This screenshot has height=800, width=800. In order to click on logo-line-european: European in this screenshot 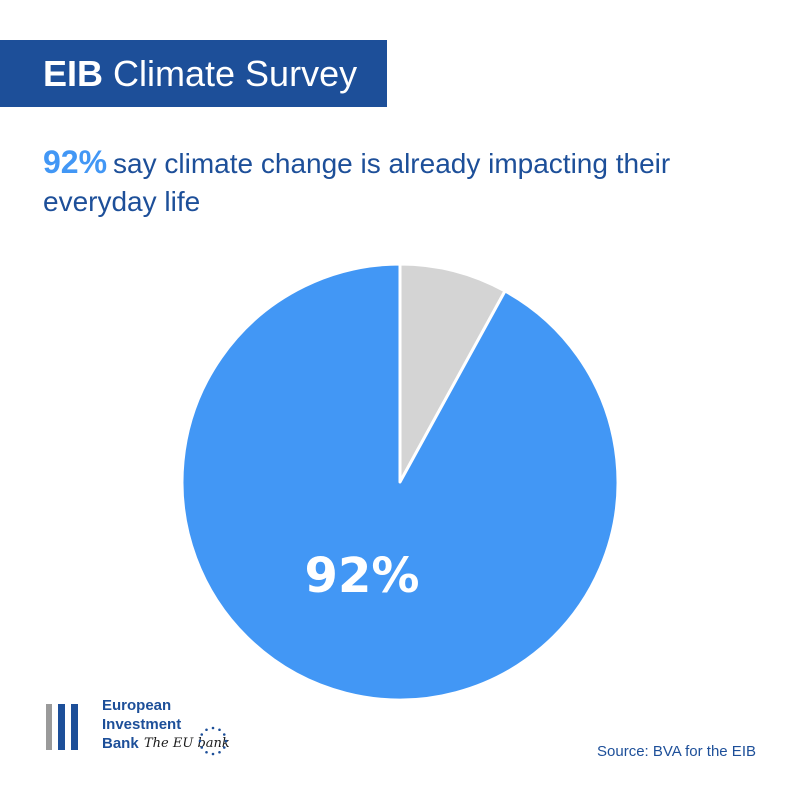, I will do `click(137, 705)`.